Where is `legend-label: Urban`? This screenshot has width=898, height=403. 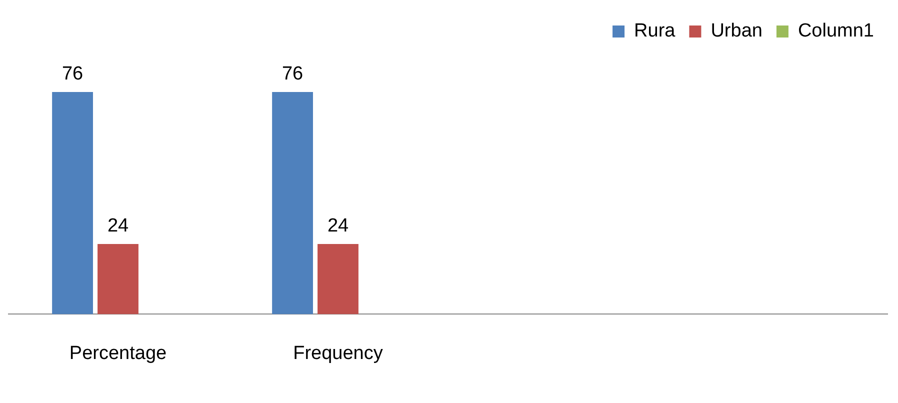
legend-label: Urban is located at coordinates (736, 31).